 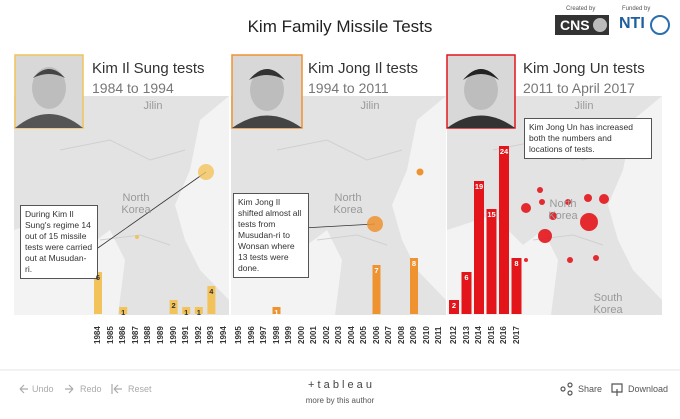 I want to click on more-by-author: more by this author, so click(x=340, y=400).